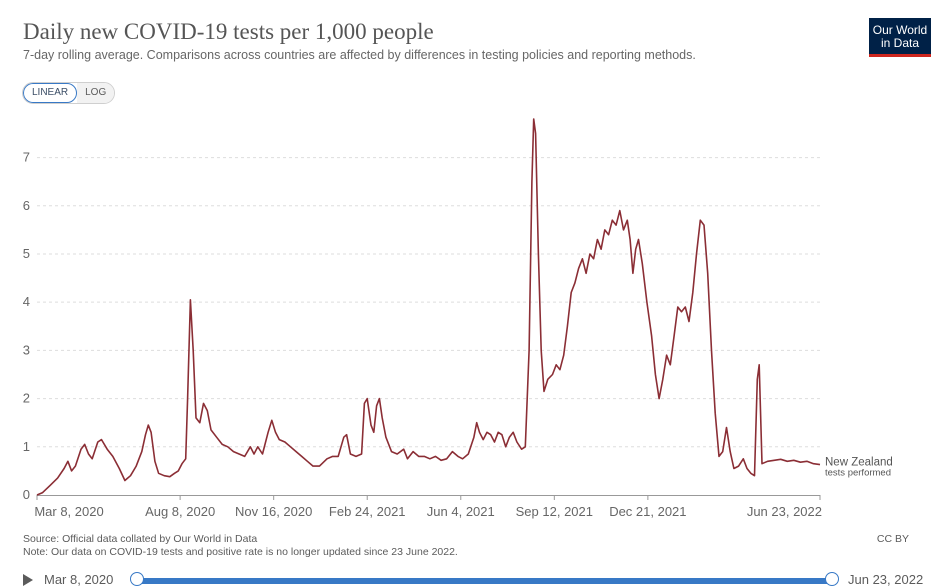  Describe the element at coordinates (26, 349) in the screenshot. I see `y-tick-label: 3` at that location.